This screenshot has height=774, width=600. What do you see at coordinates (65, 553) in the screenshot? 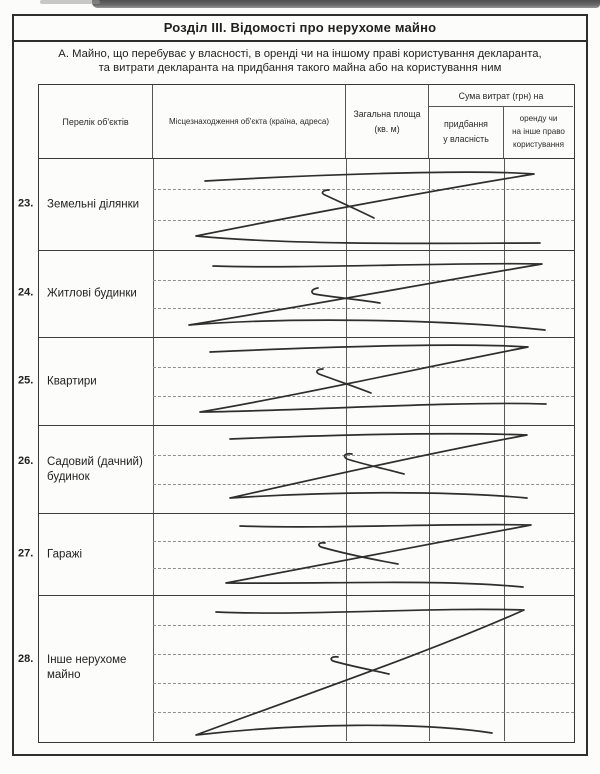
I see `row-label: Гаражі` at bounding box center [65, 553].